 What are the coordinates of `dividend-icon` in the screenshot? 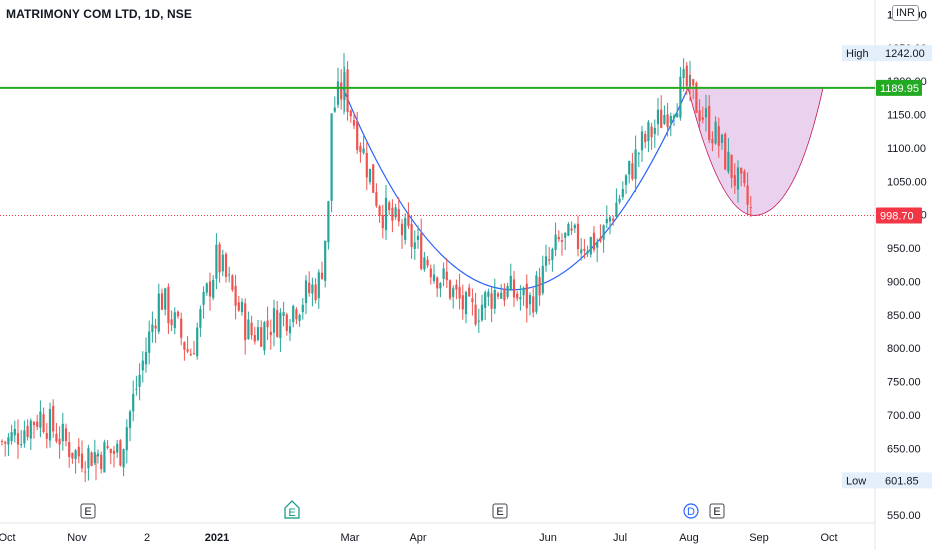 It's located at (691, 511).